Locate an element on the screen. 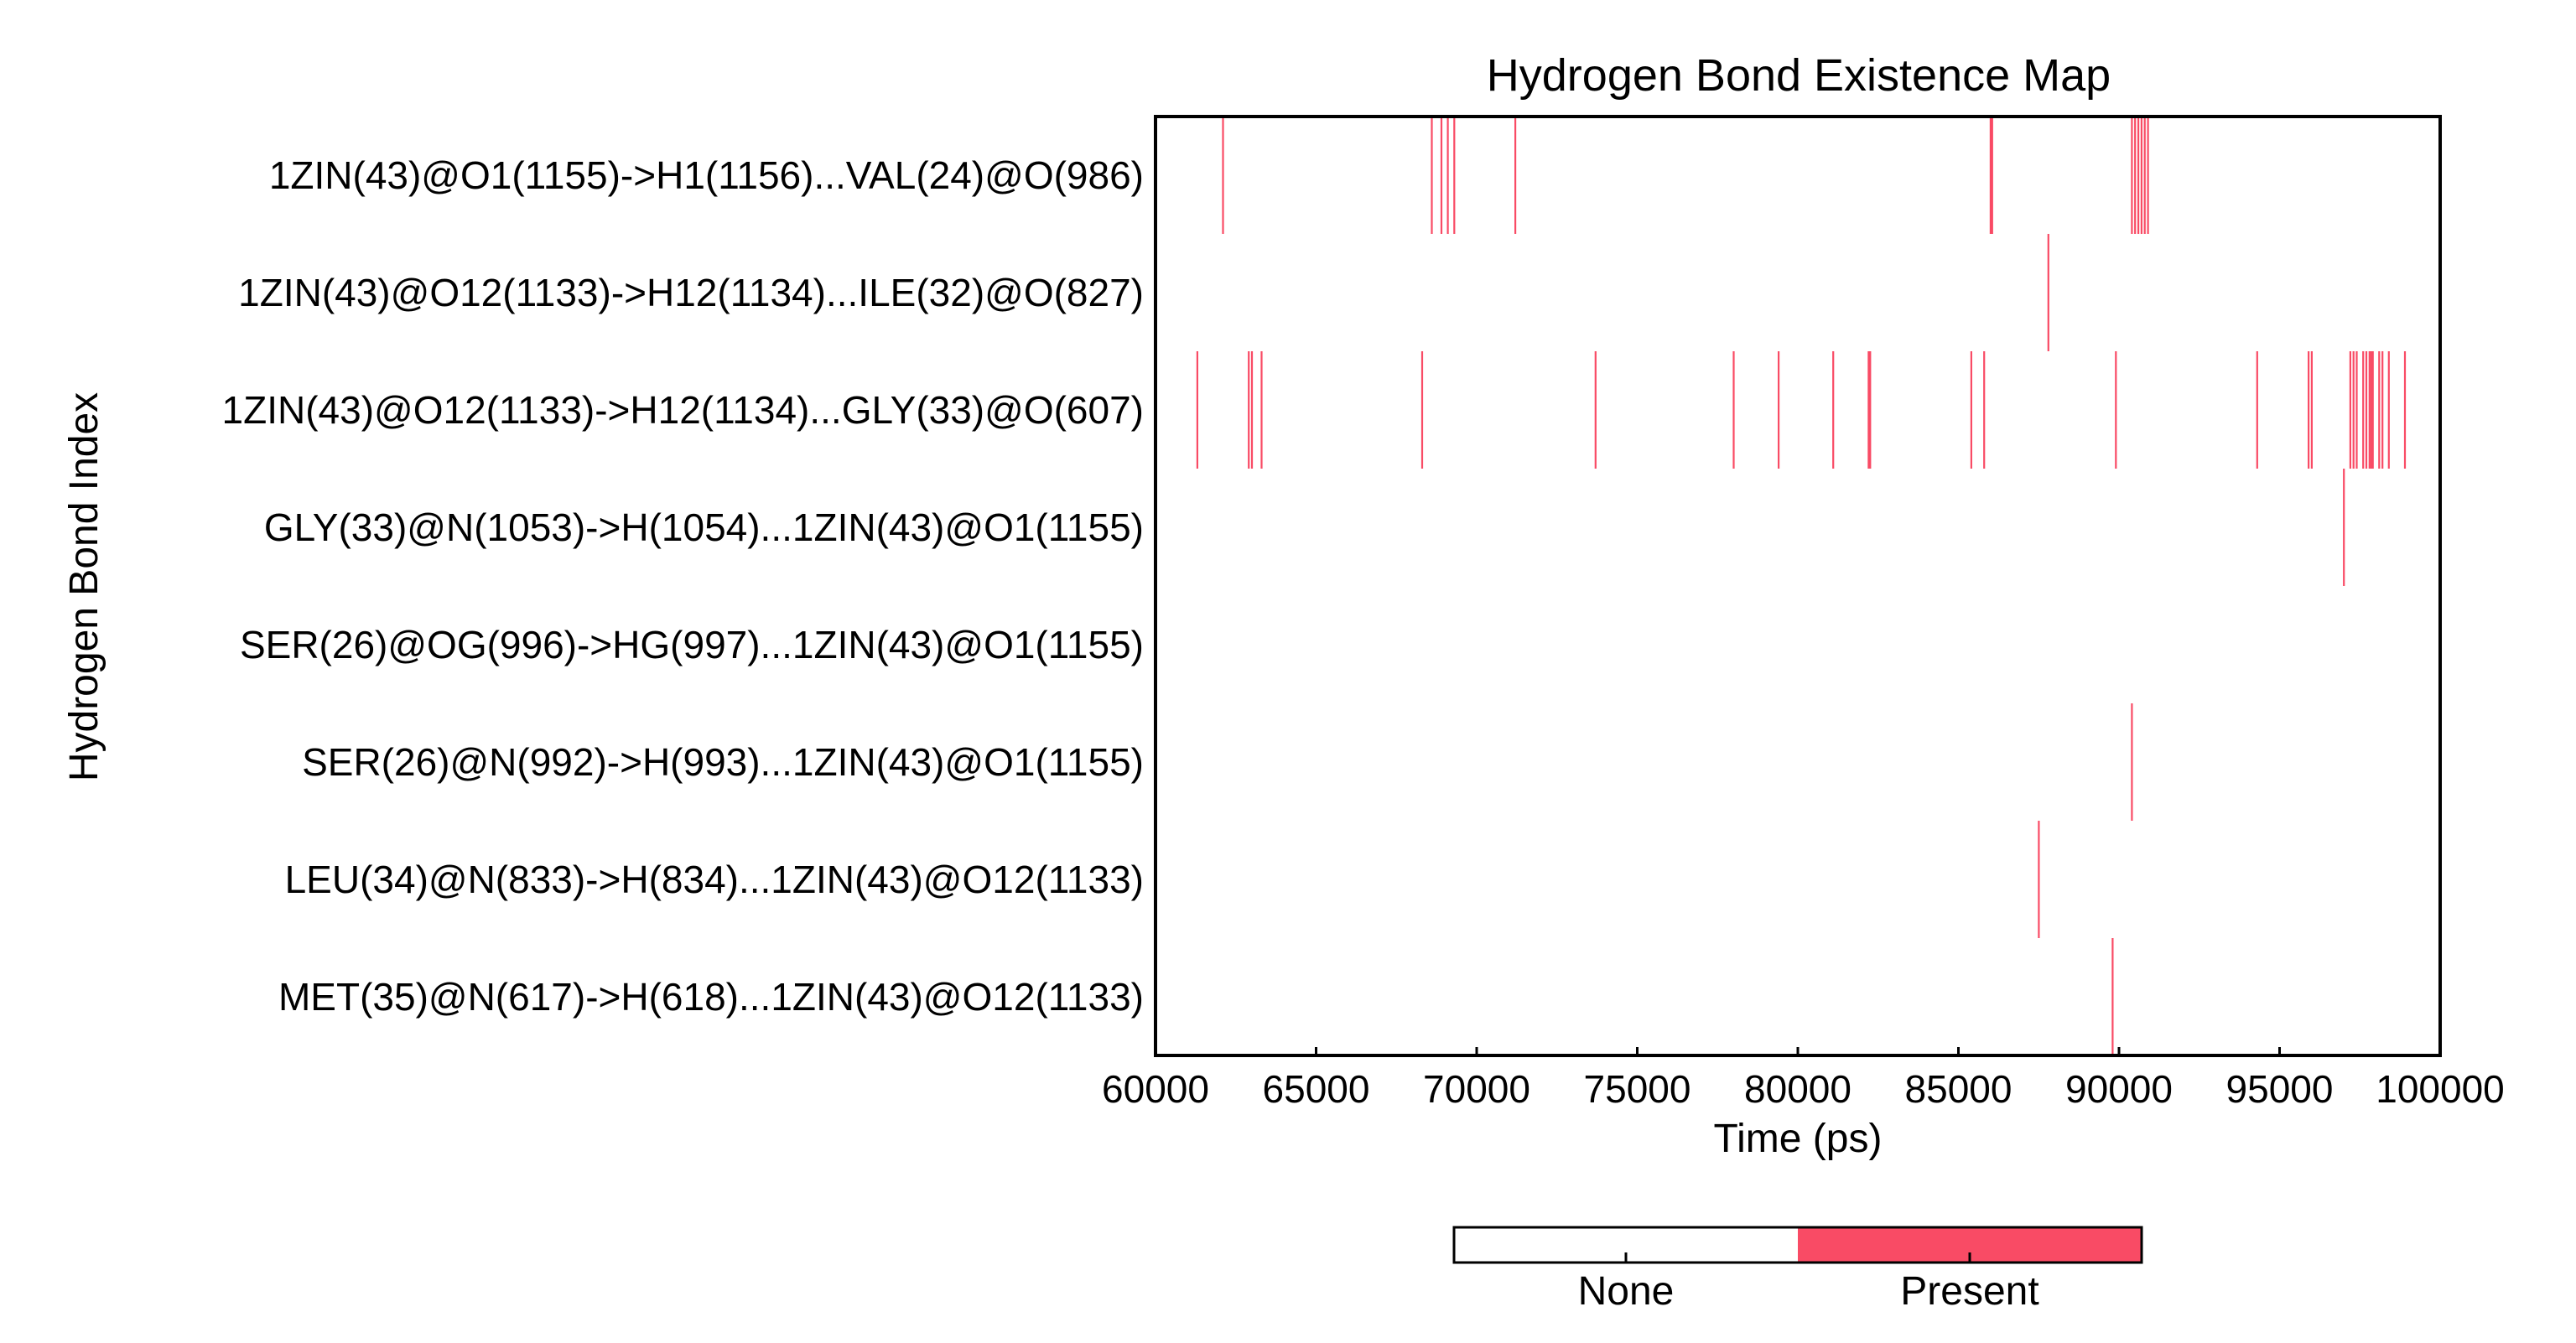  x-tick-label: 85000 is located at coordinates (1958, 1089).